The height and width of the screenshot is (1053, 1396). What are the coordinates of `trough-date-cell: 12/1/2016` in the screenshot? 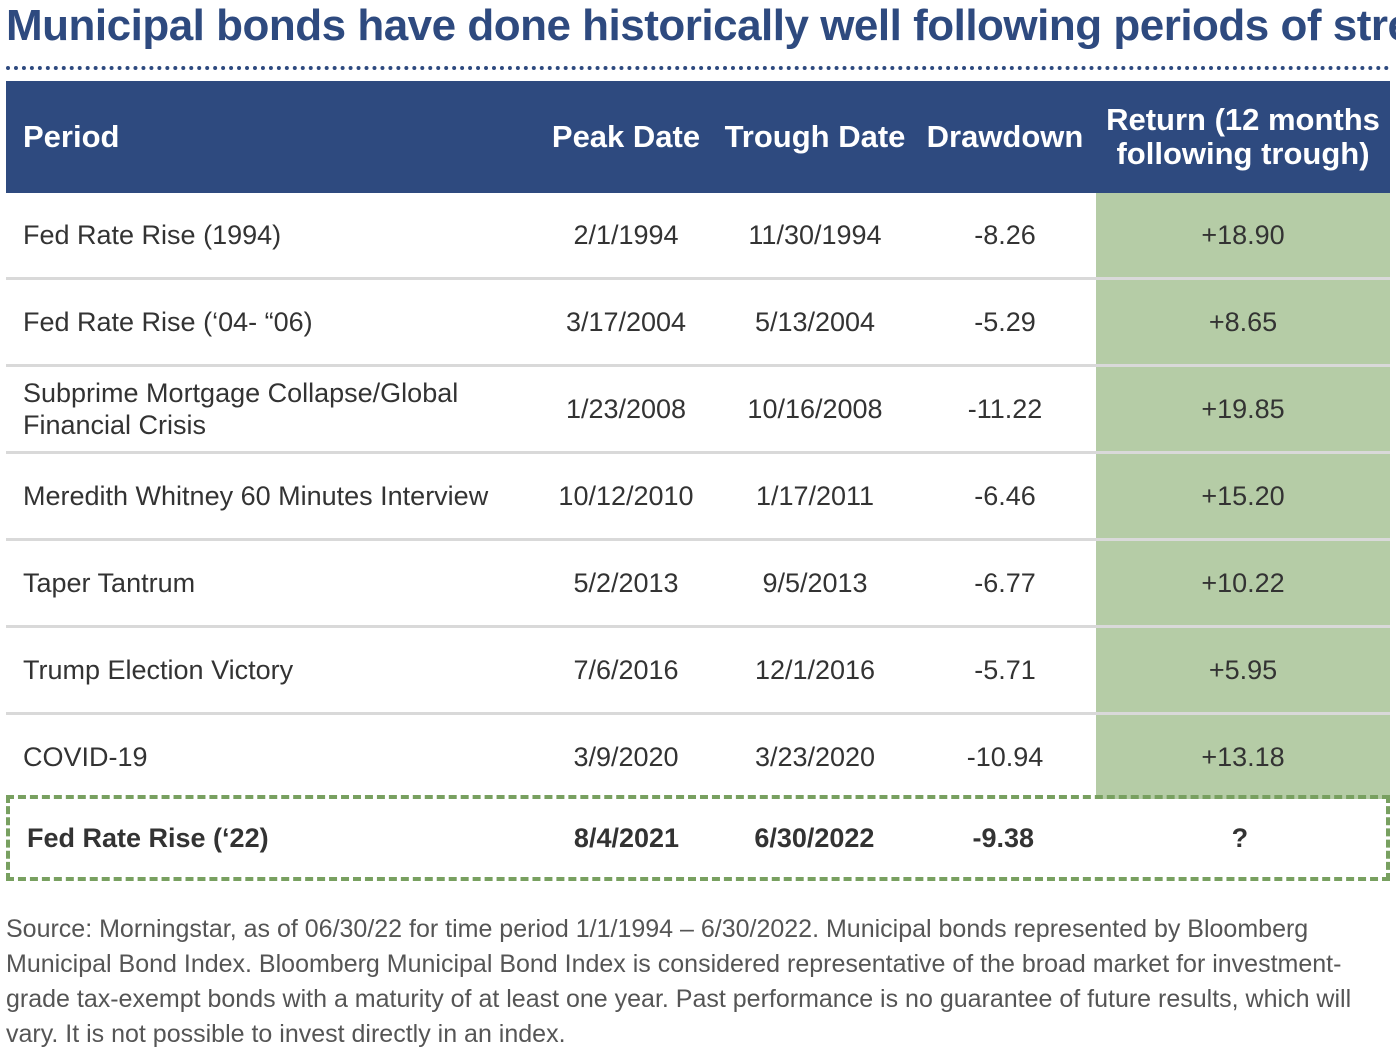 It's located at (815, 670).